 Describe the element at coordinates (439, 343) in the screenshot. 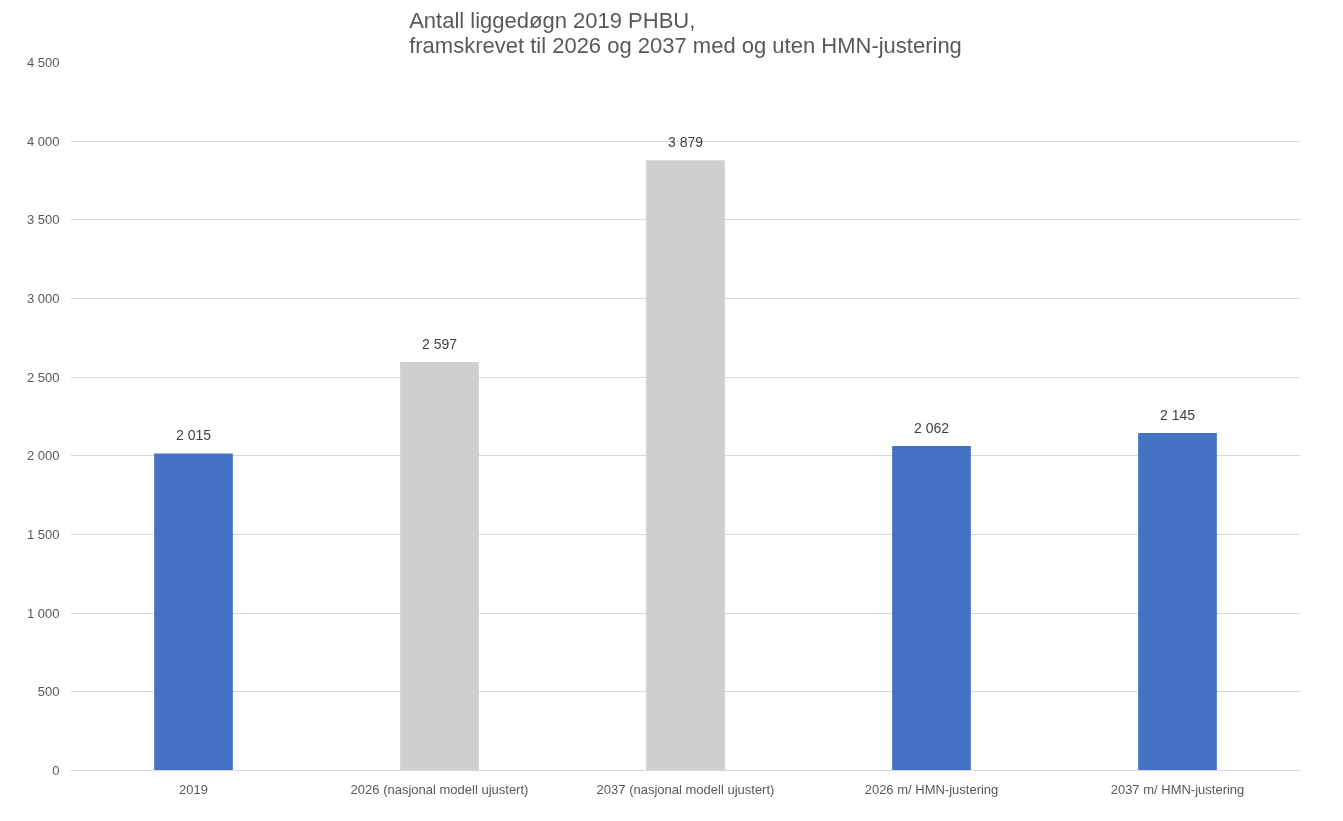

I see `data-label: 2 597` at that location.